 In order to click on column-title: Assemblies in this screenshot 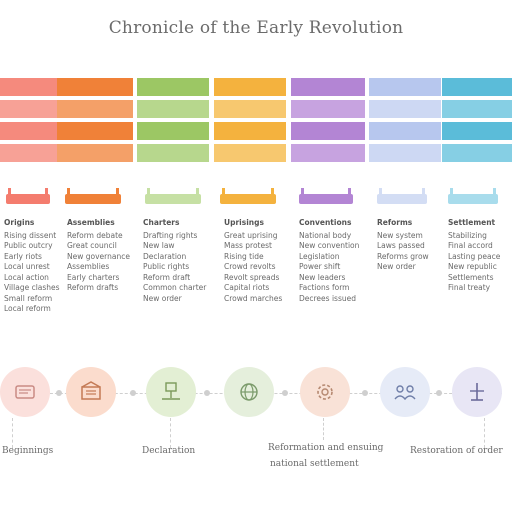, I will do `click(91, 222)`.